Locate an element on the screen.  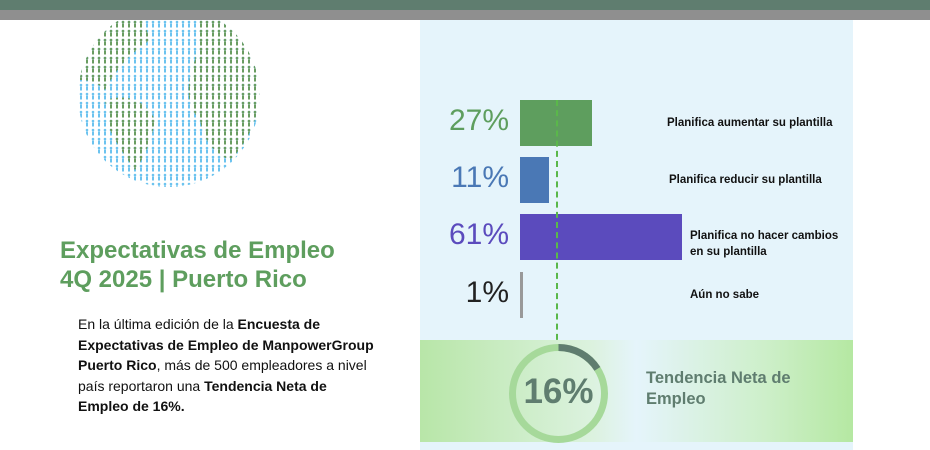
net-trend-value: 16% is located at coordinates (558, 391).